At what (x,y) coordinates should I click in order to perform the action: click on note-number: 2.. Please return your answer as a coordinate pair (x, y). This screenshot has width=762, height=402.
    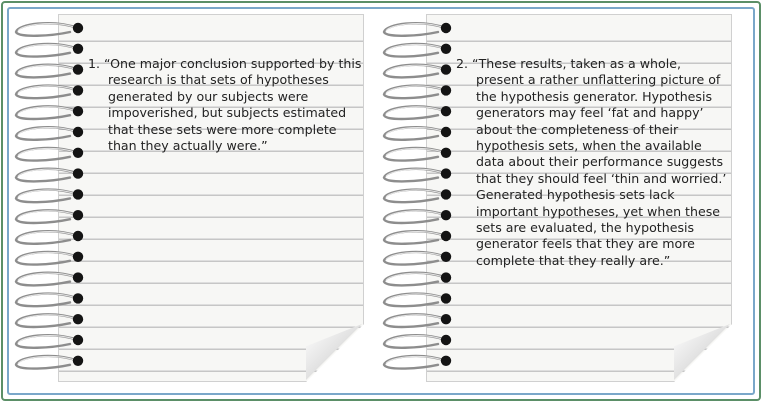
    Looking at the image, I should click on (462, 63).